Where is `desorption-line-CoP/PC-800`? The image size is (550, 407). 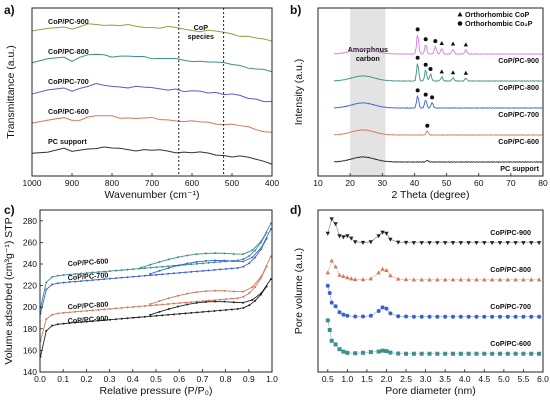 desorption-line-CoP/PC-800 is located at coordinates (211, 280).